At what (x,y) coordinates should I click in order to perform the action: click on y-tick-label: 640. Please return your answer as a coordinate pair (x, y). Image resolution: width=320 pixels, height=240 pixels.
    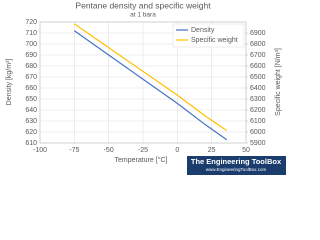
    Looking at the image, I should click on (31, 110).